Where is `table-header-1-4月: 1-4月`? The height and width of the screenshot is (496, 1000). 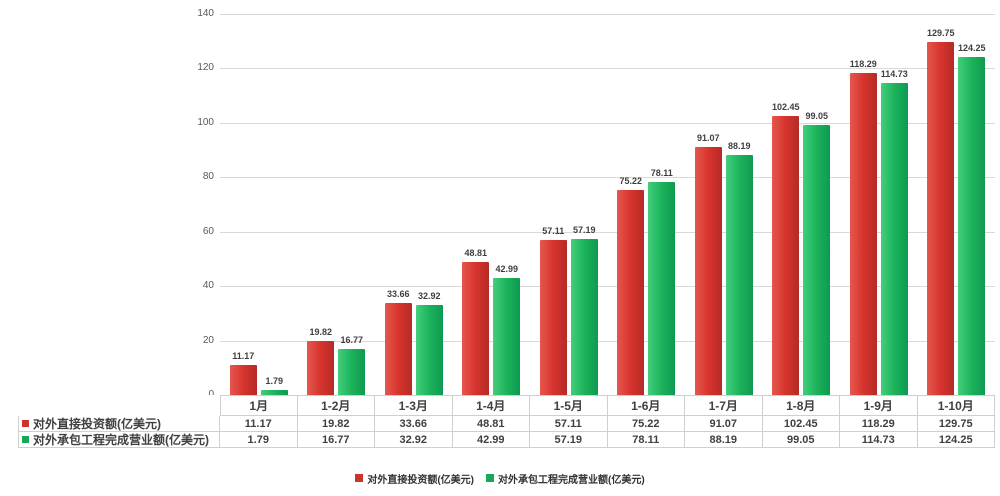 table-header-1-4月: 1-4月 is located at coordinates (491, 405).